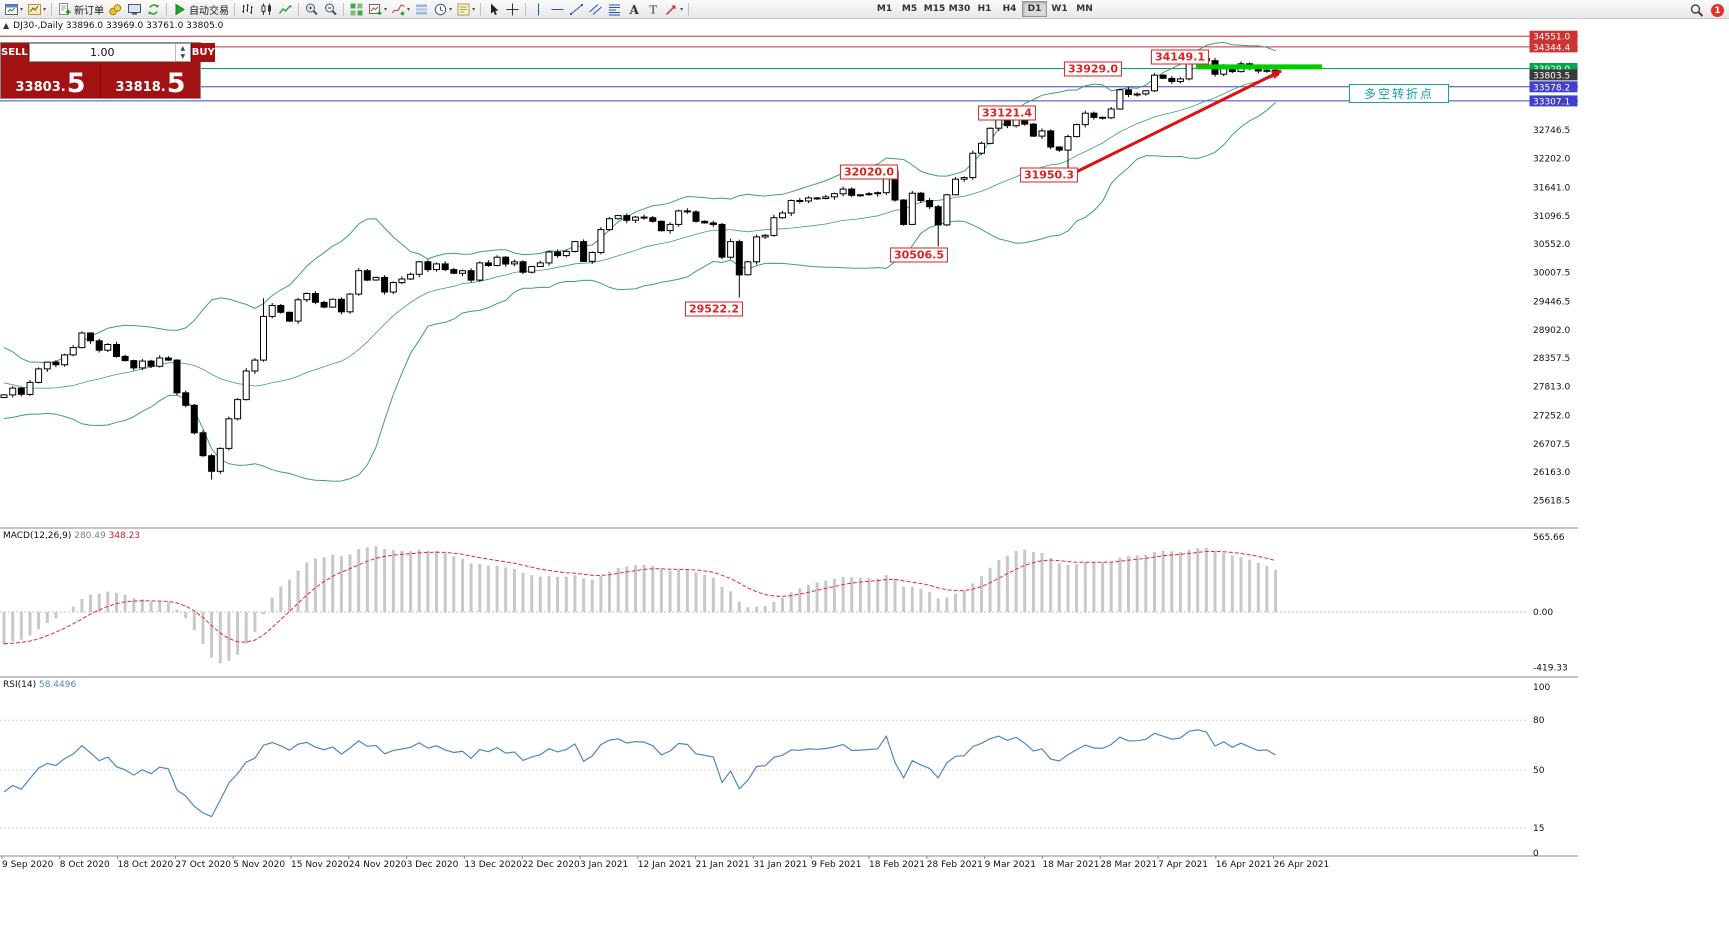 The width and height of the screenshot is (1729, 941). What do you see at coordinates (673, 9) in the screenshot?
I see `toolbar-arrows-button: ▾` at bounding box center [673, 9].